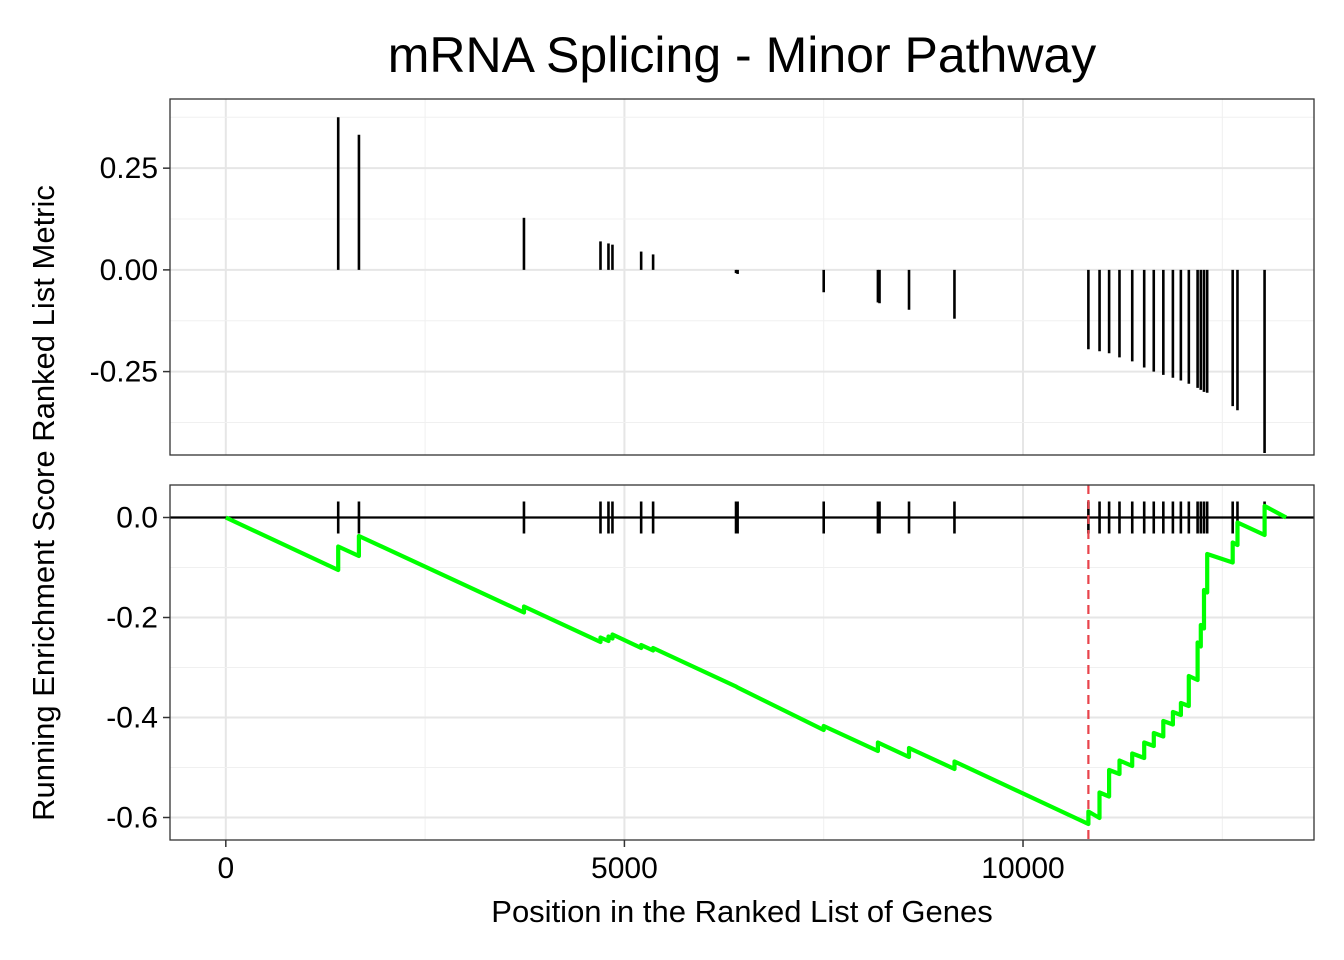 Image resolution: width=1344 pixels, height=960 pixels. I want to click on y-tick-label: -0.25, so click(124, 372).